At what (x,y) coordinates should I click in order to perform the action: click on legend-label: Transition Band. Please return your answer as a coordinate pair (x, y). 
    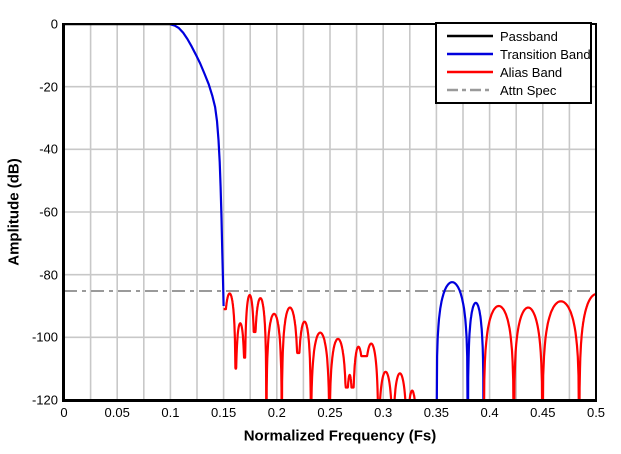
    Looking at the image, I should click on (545, 54).